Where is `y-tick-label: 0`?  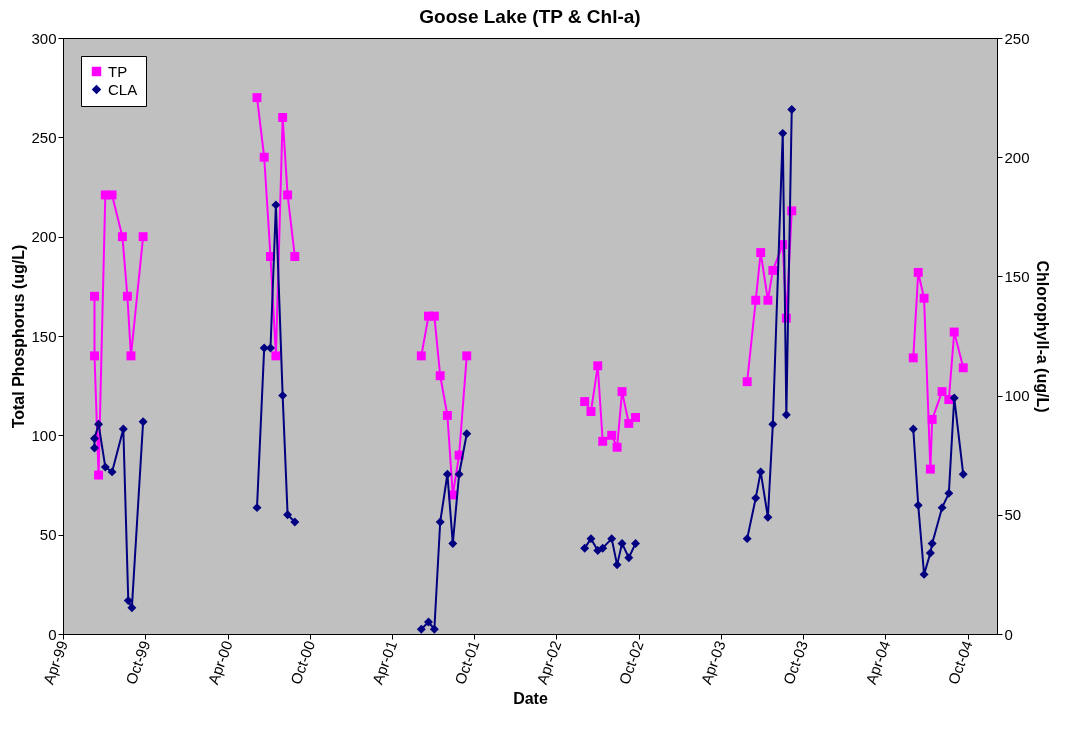 y-tick-label: 0 is located at coordinates (52, 634).